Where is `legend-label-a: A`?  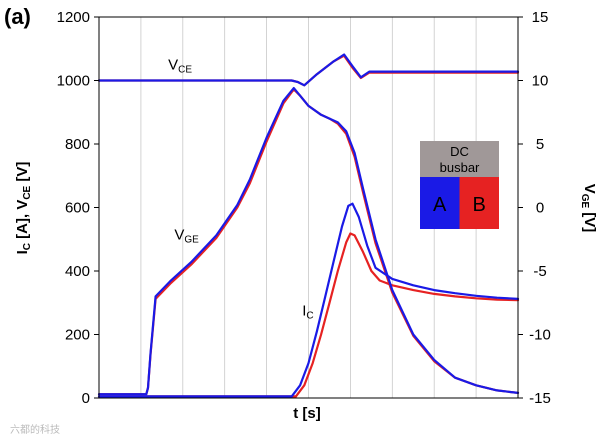
legend-label-a: A is located at coordinates (440, 205).